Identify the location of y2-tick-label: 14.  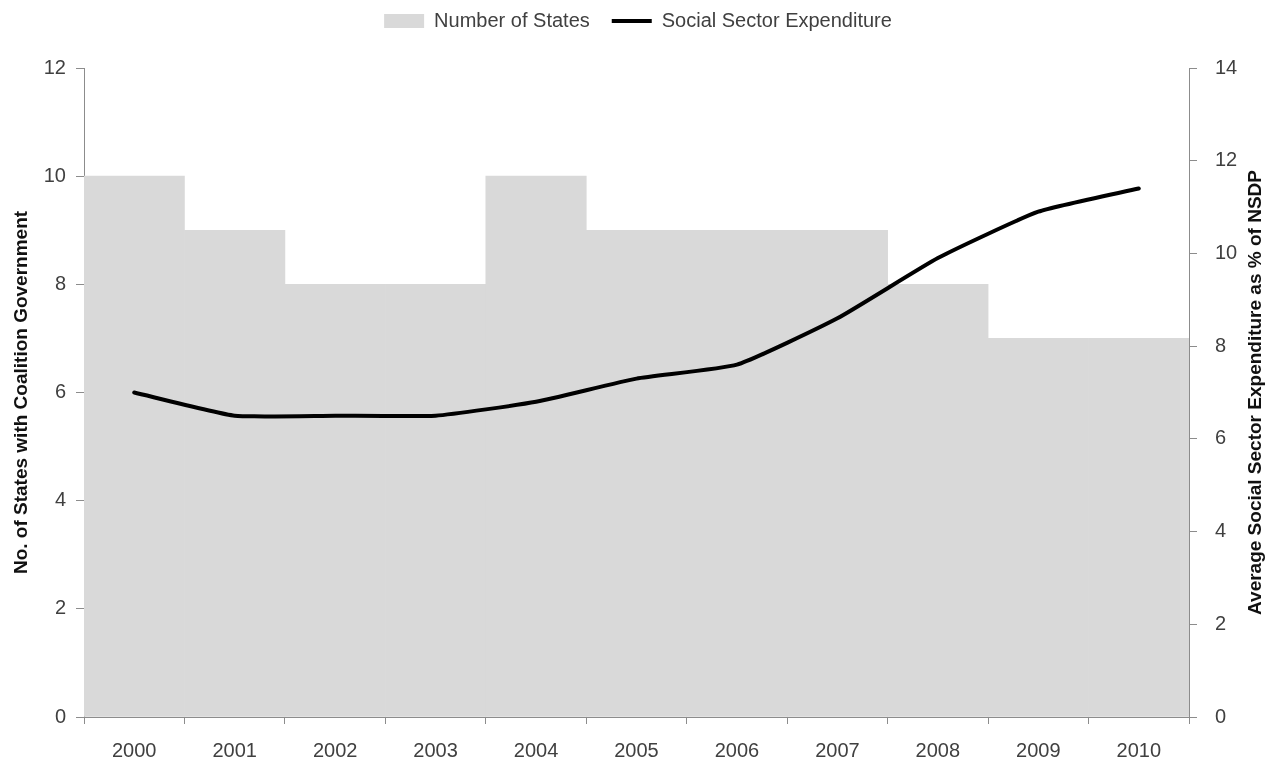
(1226, 66).